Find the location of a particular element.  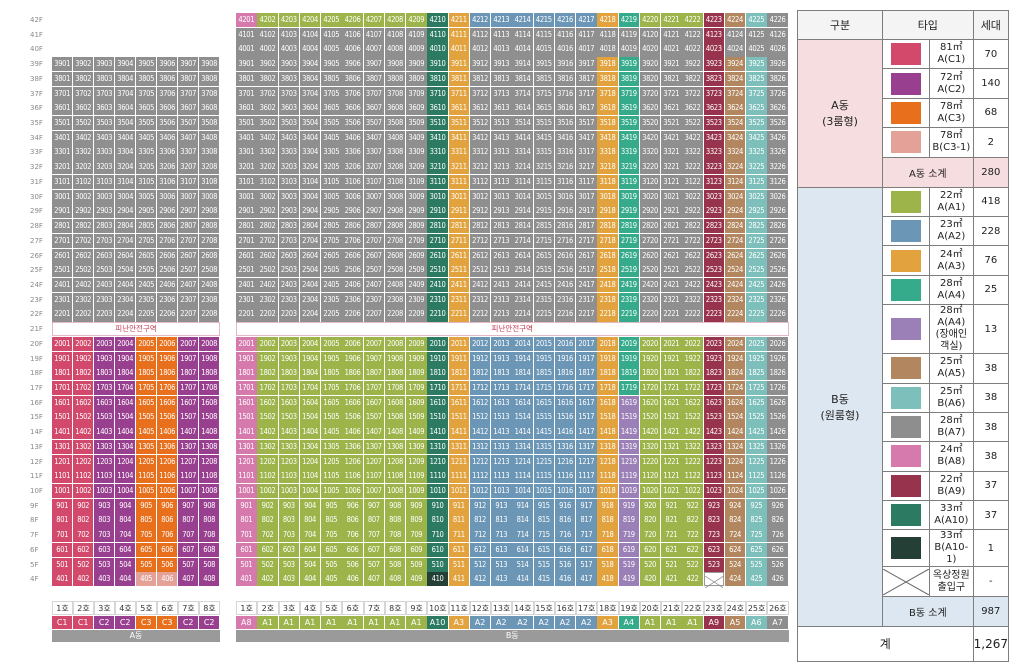

unit-cell: 4124 is located at coordinates (735, 34).